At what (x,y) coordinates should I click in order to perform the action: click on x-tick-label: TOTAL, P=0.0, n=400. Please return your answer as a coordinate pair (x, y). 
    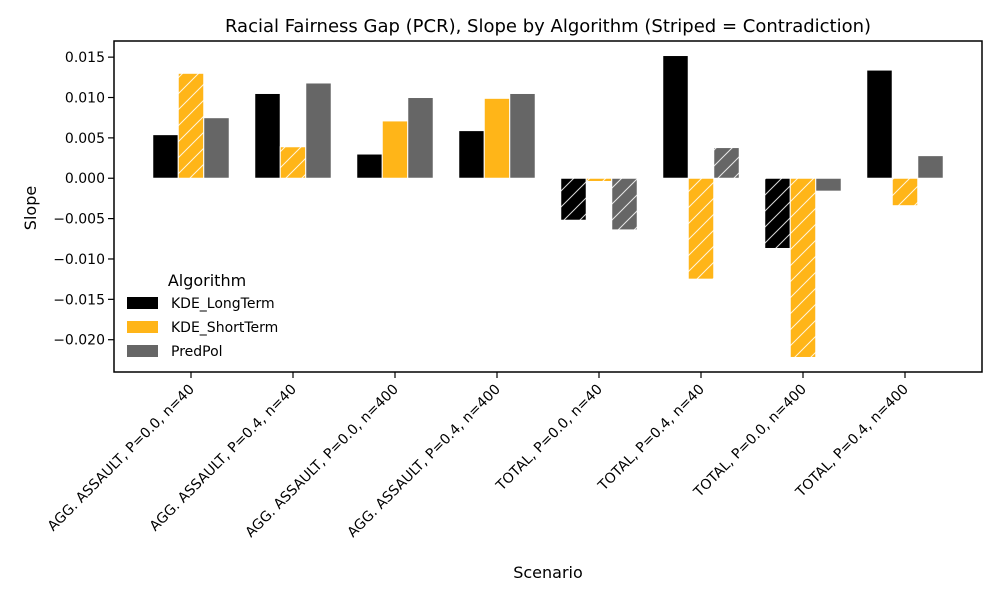
    Looking at the image, I should click on (749, 441).